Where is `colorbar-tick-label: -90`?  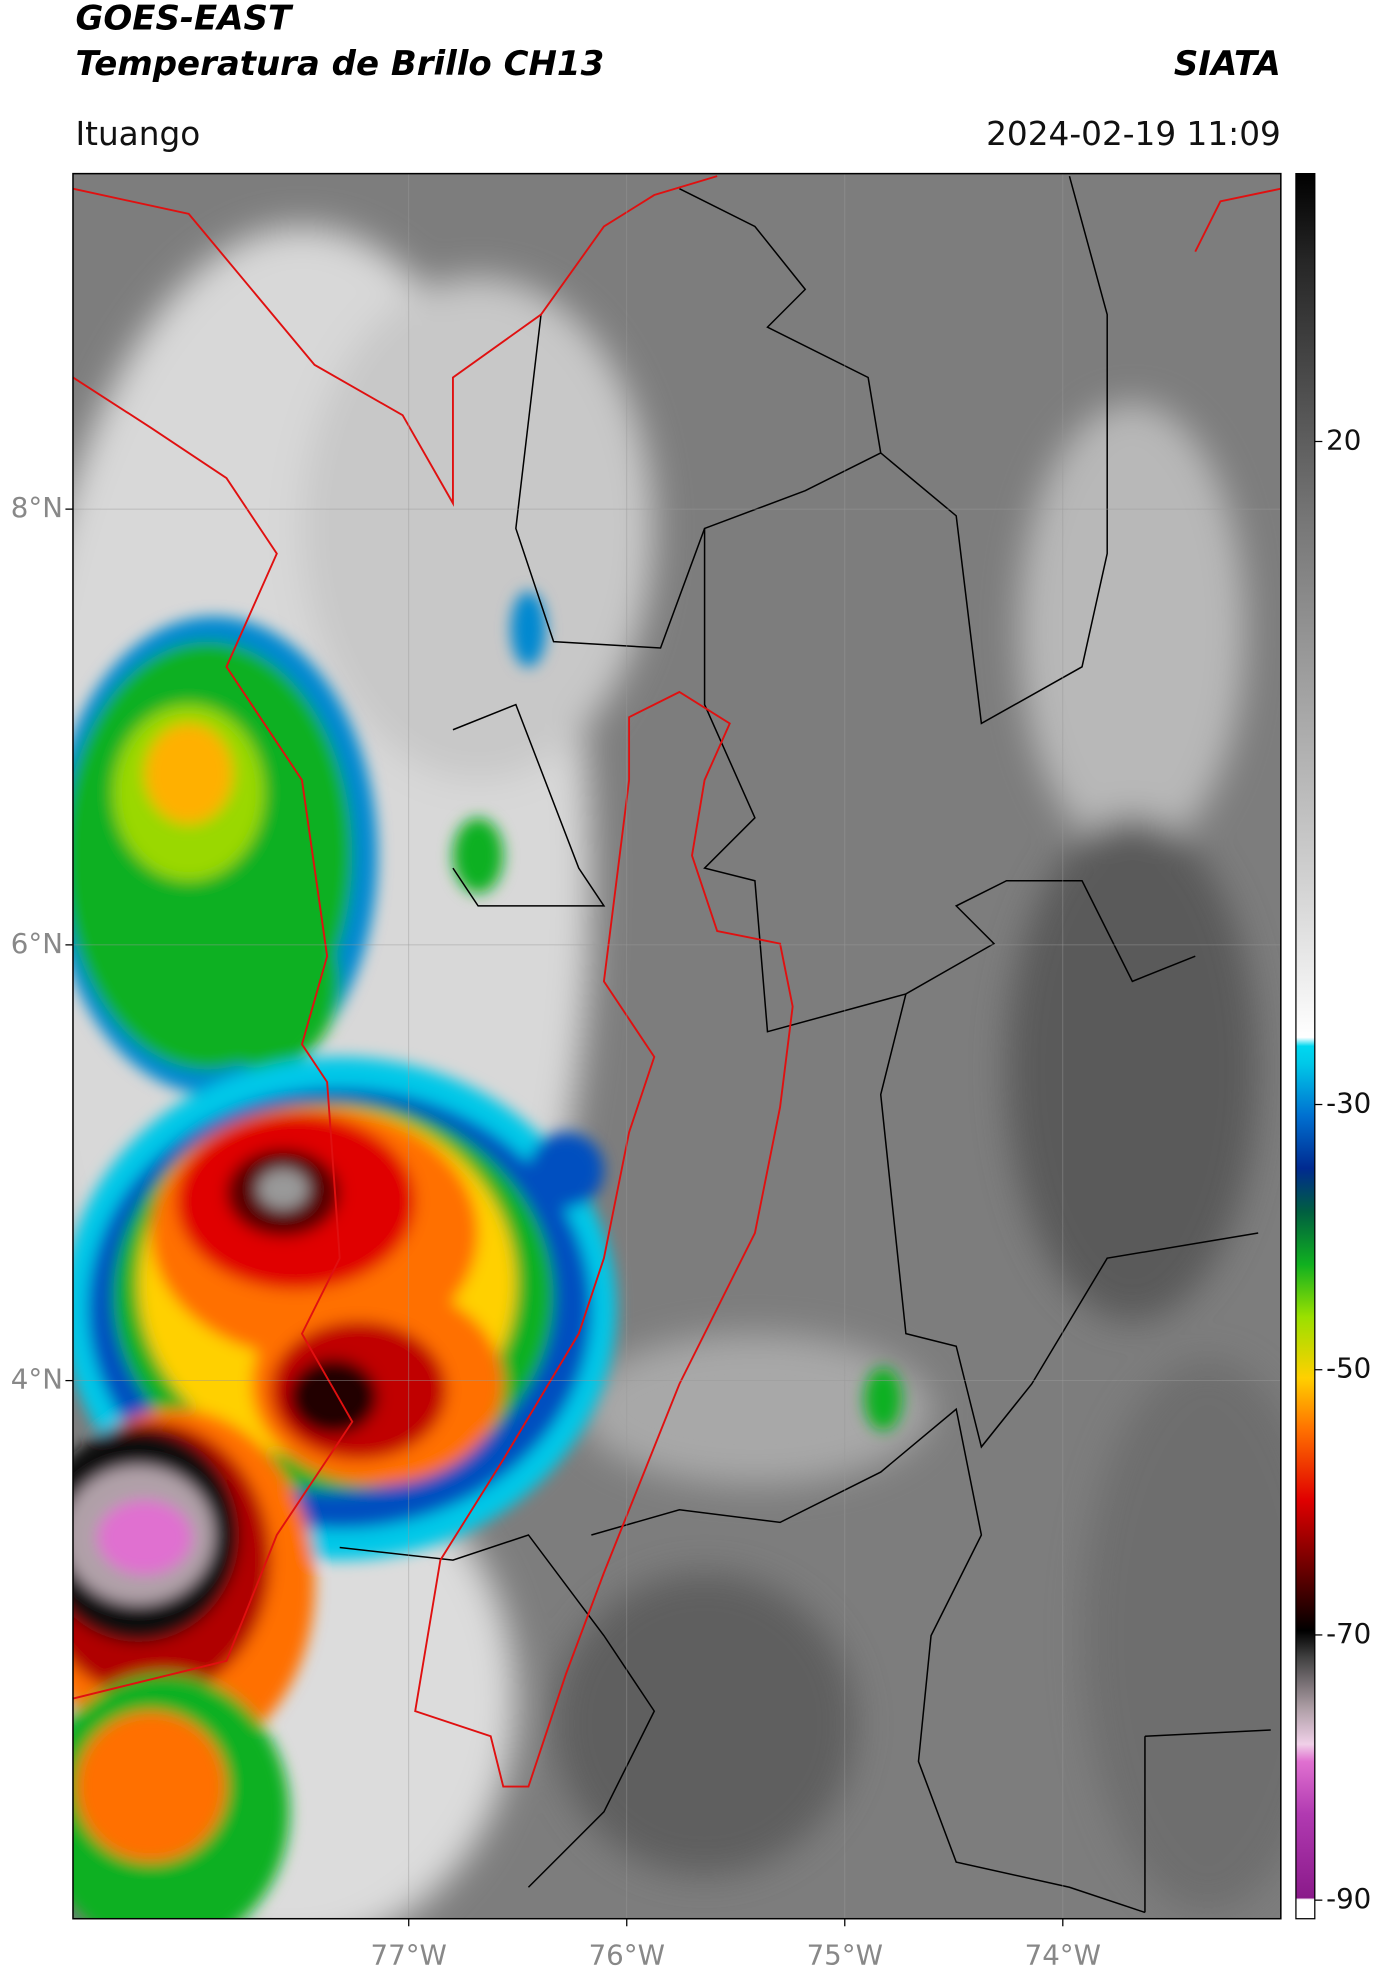
colorbar-tick-label: -90 is located at coordinates (1348, 1898).